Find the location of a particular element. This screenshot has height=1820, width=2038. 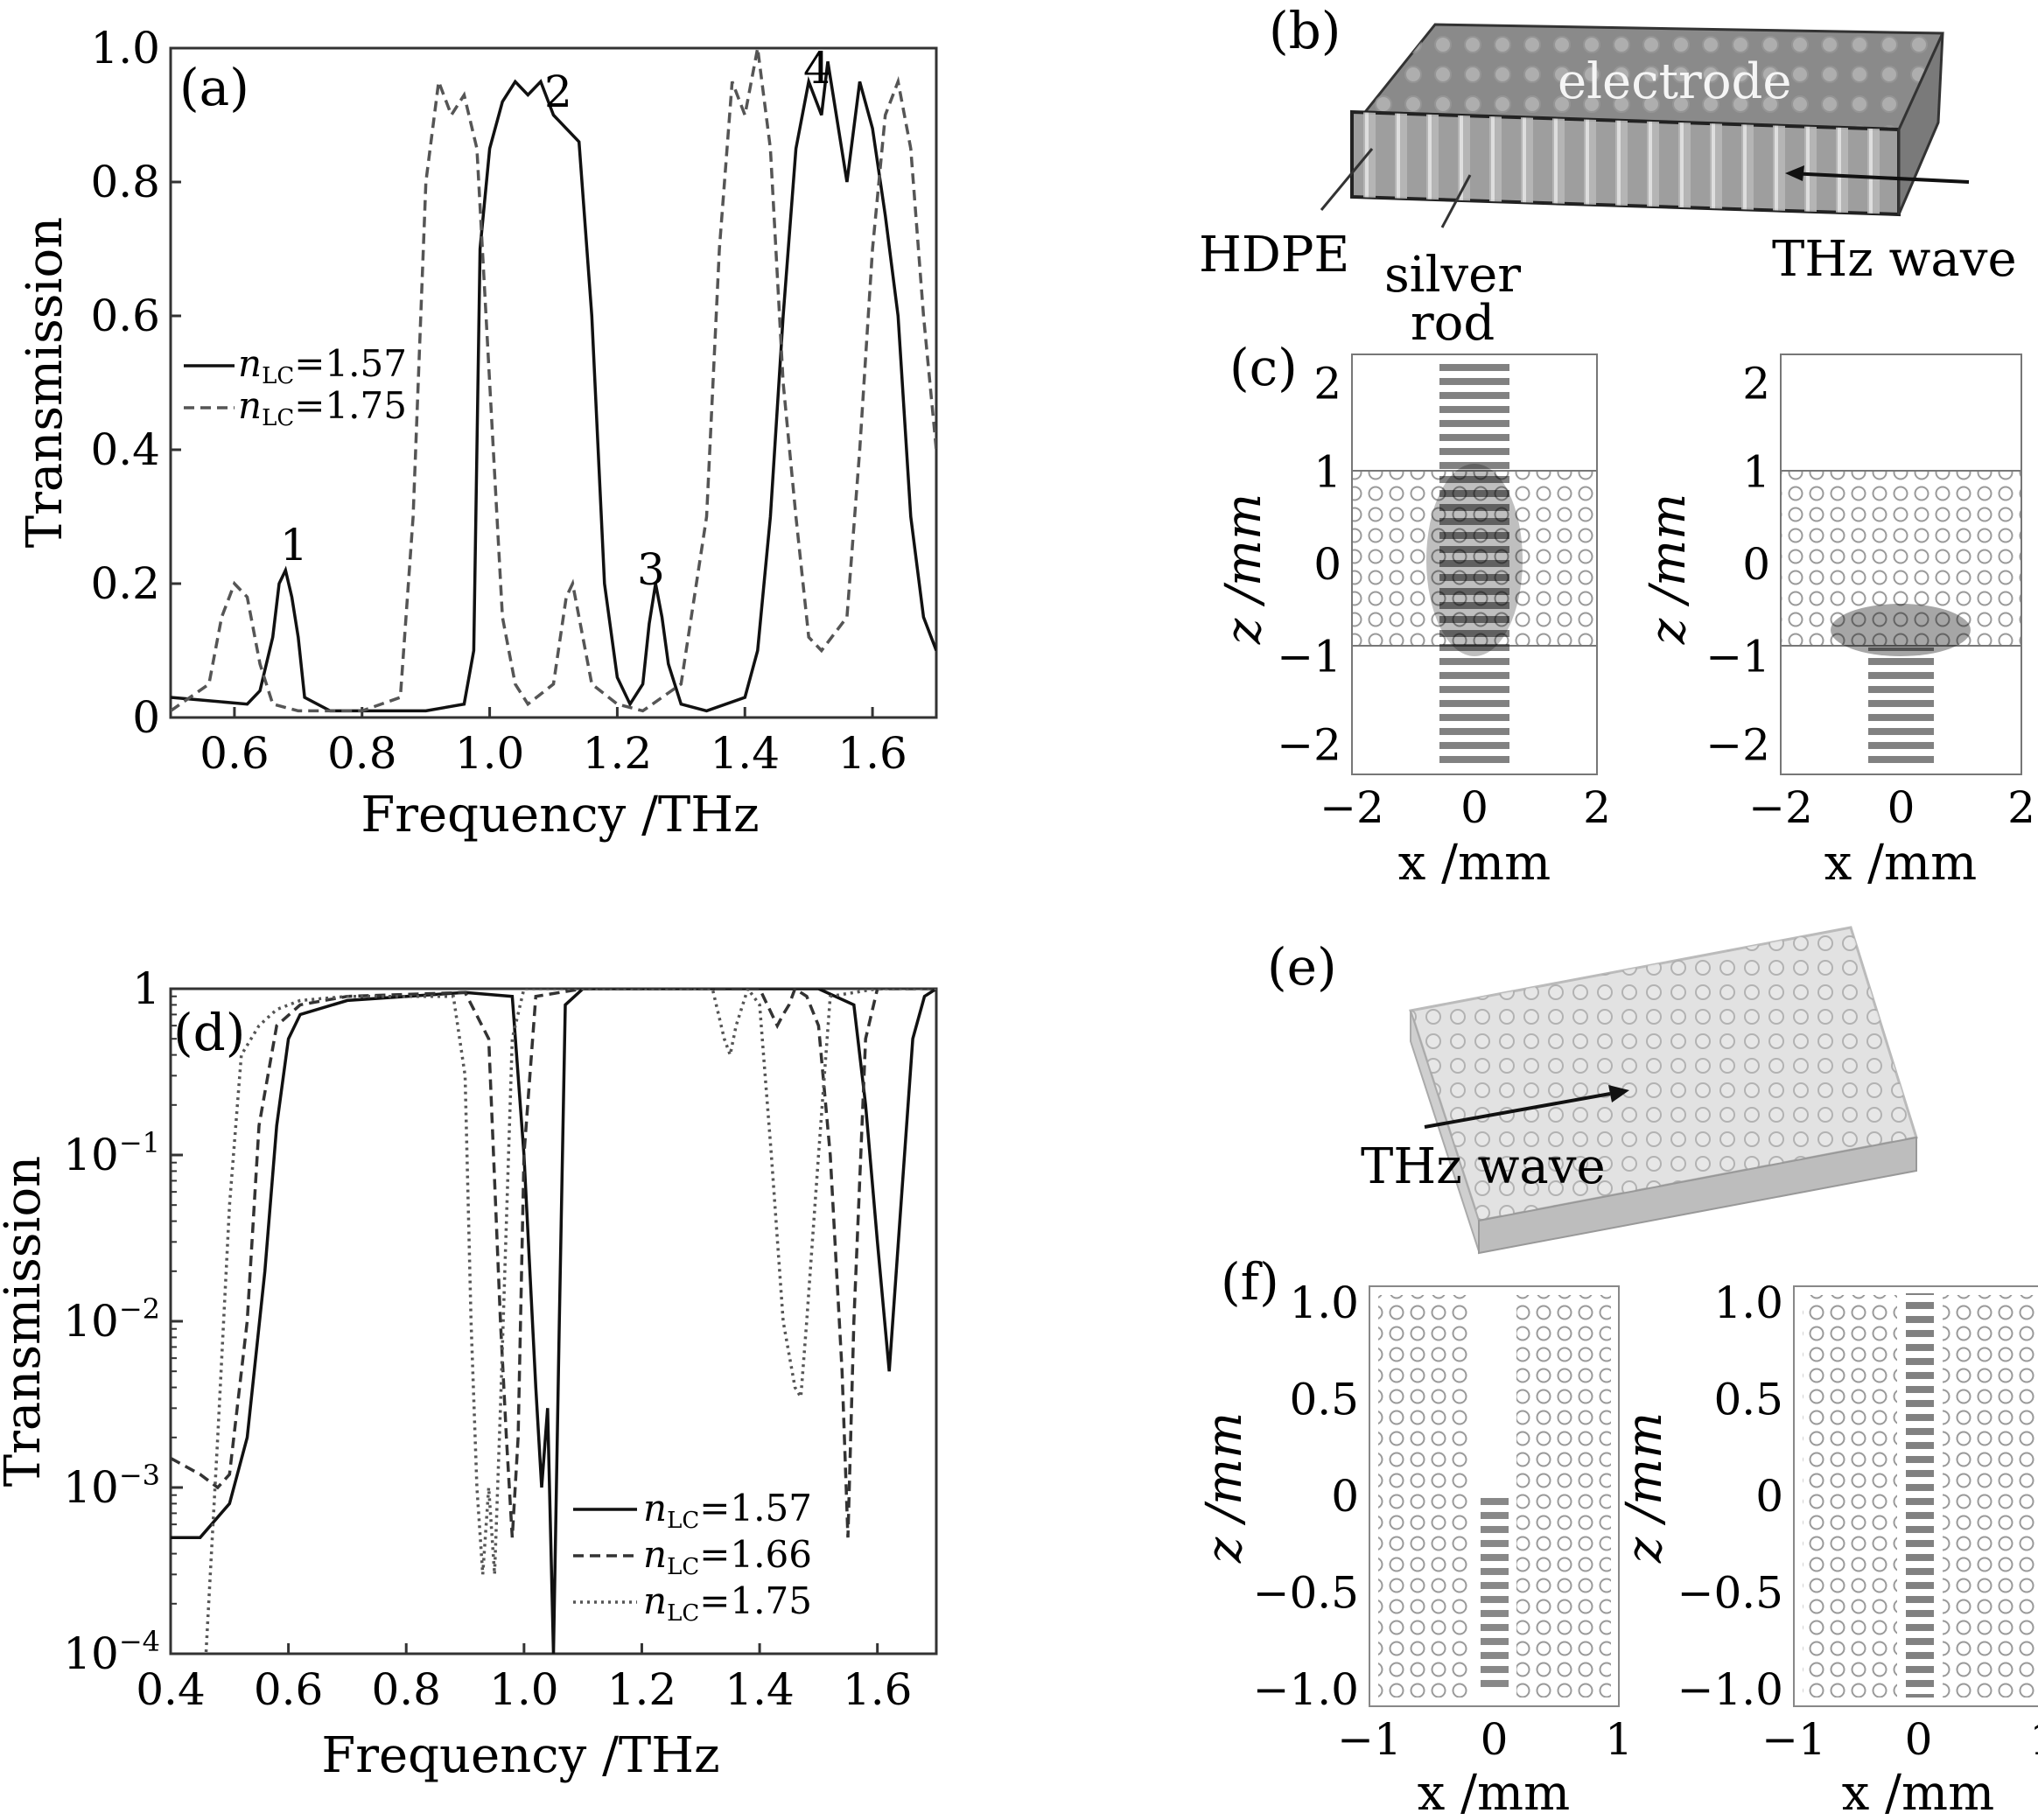

x-tick-label: −1 is located at coordinates (1793, 1739).